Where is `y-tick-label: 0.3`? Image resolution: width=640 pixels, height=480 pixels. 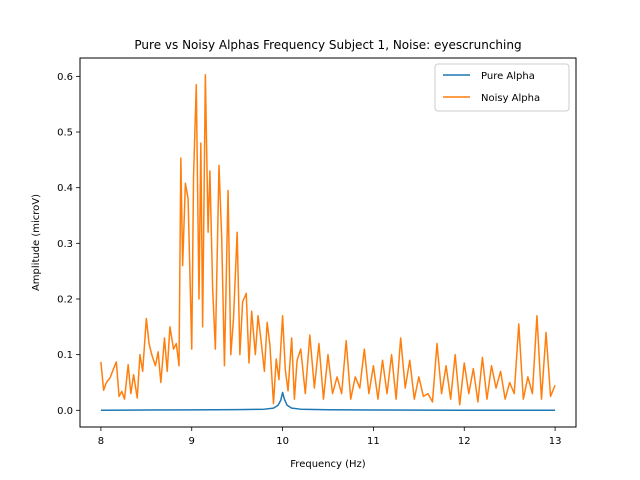
y-tick-label: 0.3 is located at coordinates (65, 244).